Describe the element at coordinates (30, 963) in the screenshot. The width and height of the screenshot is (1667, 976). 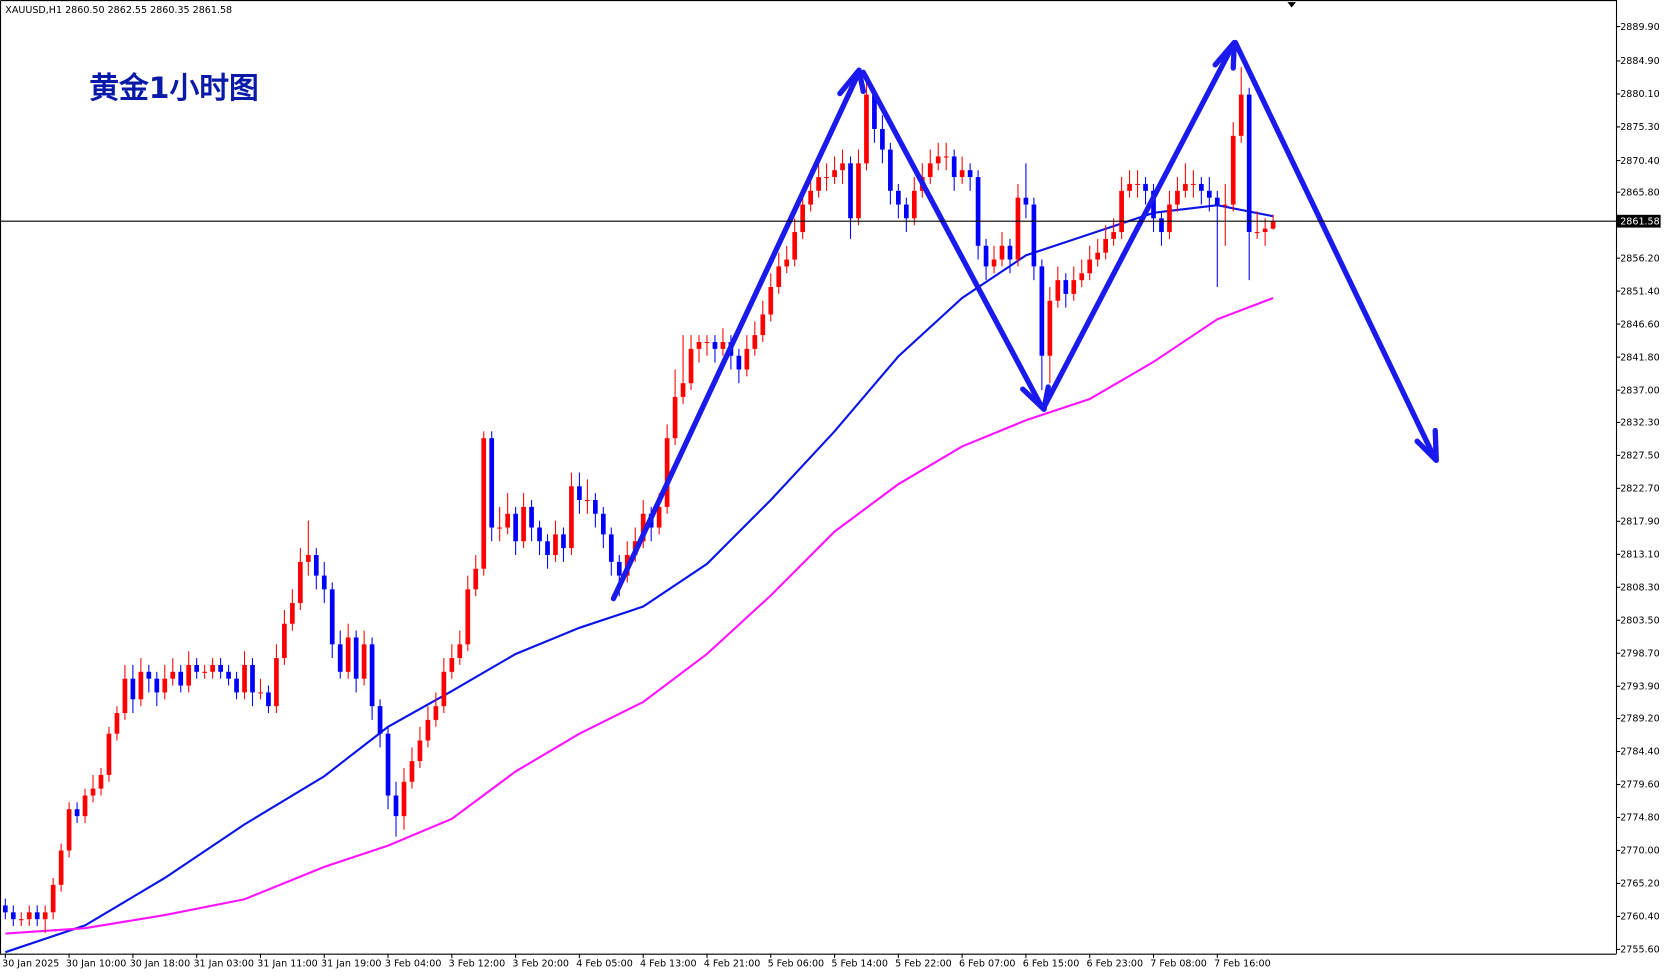
I see `x-tick-label: 30 Jan 2025` at that location.